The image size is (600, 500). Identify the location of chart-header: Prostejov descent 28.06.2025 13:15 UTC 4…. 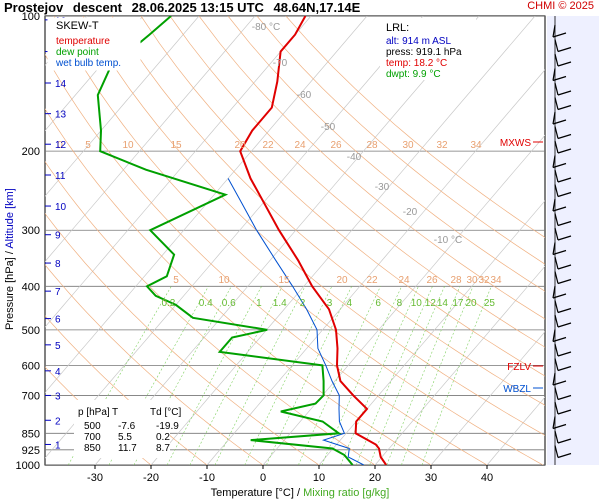
(185, 7).